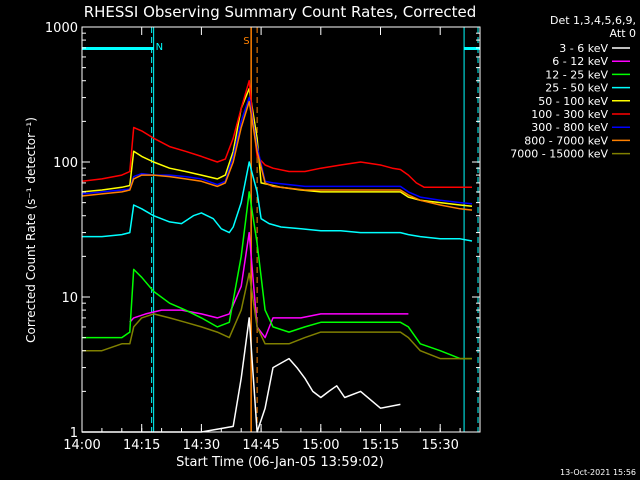 This screenshot has height=480, width=640. Describe the element at coordinates (576, 88) in the screenshot. I see `legend-label-3: 25 - 50 keV` at that location.